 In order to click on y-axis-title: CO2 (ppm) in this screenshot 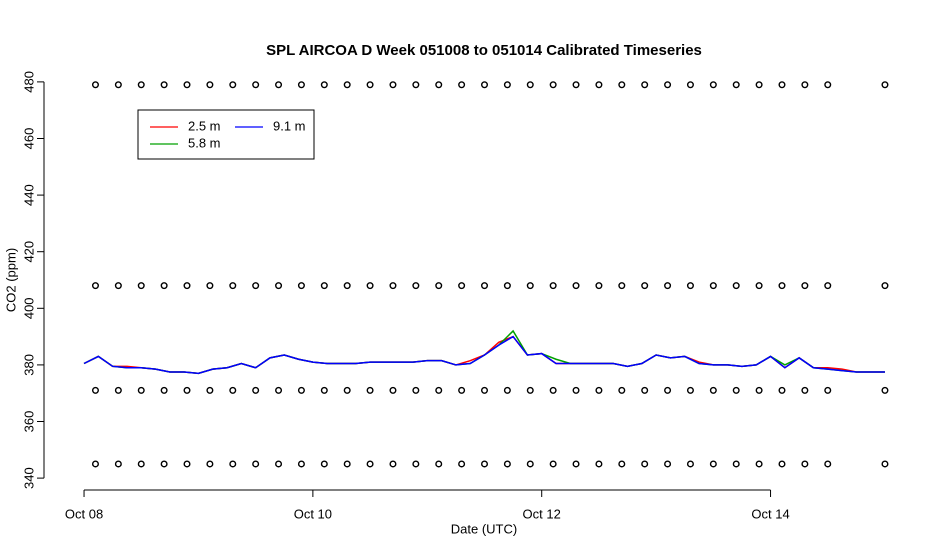, I will do `click(10, 280)`.